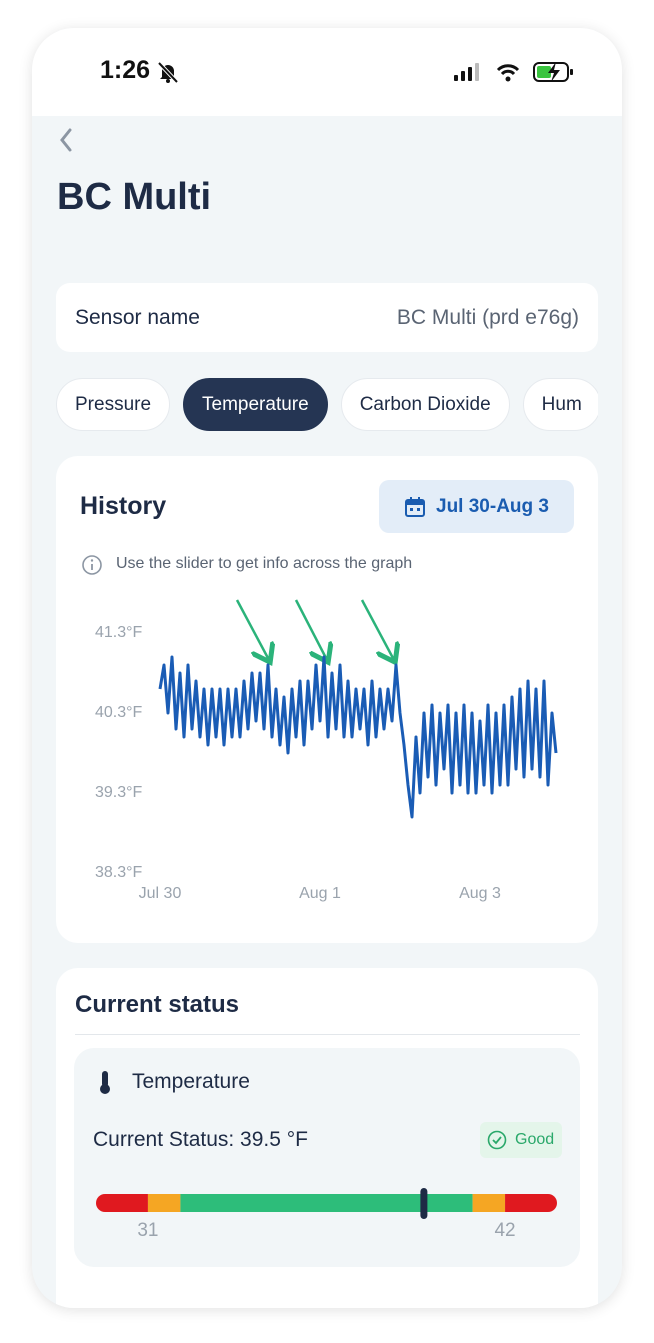 This screenshot has height=1343, width=654. I want to click on x-tick-label: Jul 30, so click(160, 893).